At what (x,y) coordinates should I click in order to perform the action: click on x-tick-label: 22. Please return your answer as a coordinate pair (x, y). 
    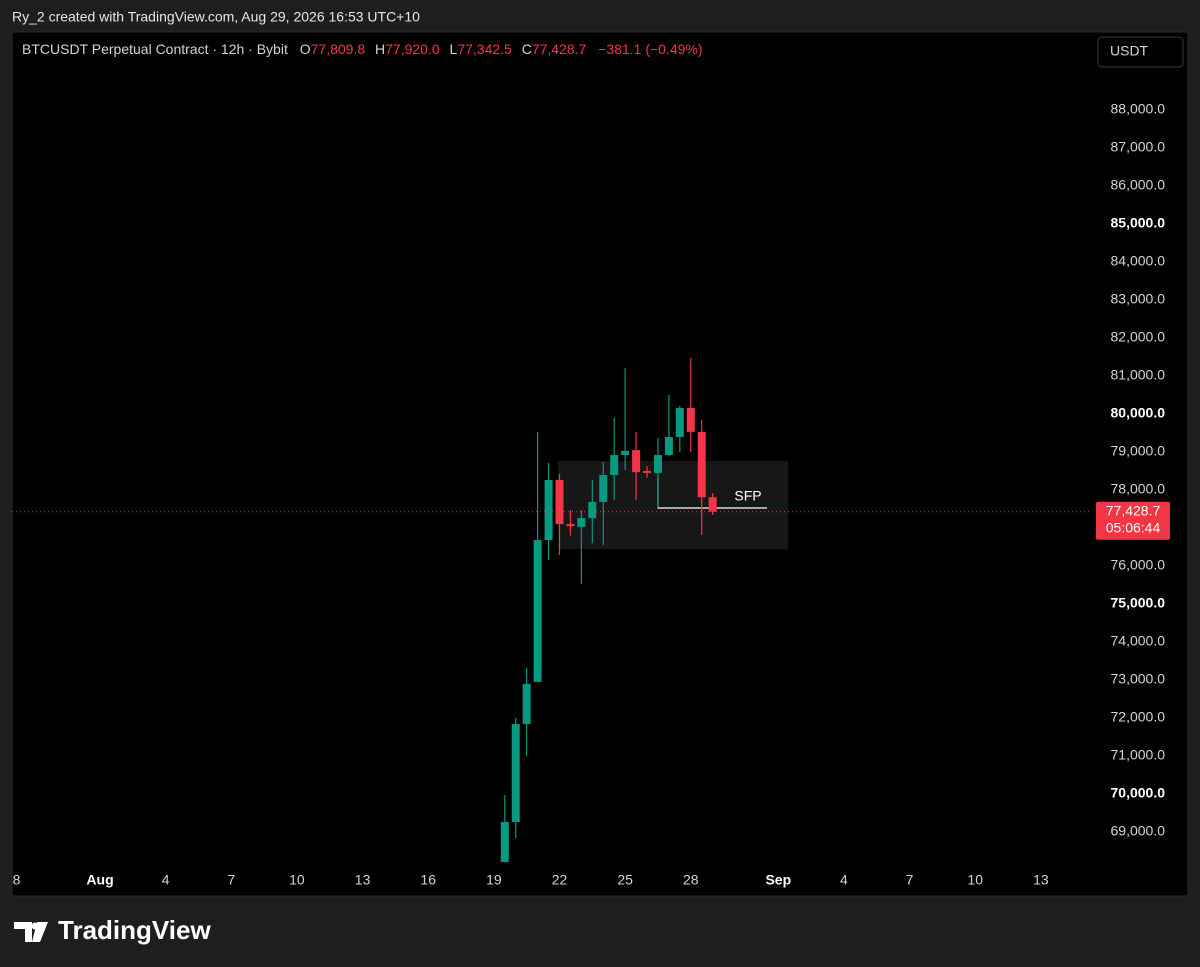
    Looking at the image, I should click on (560, 880).